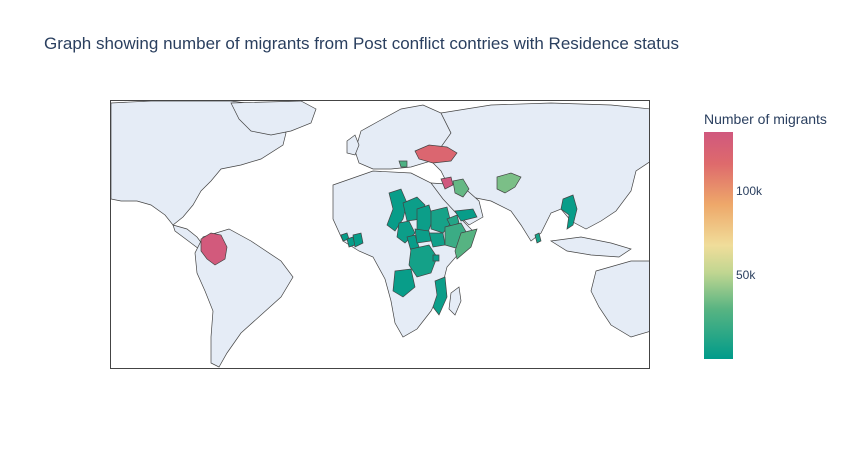  I want to click on country-syria, so click(447, 183).